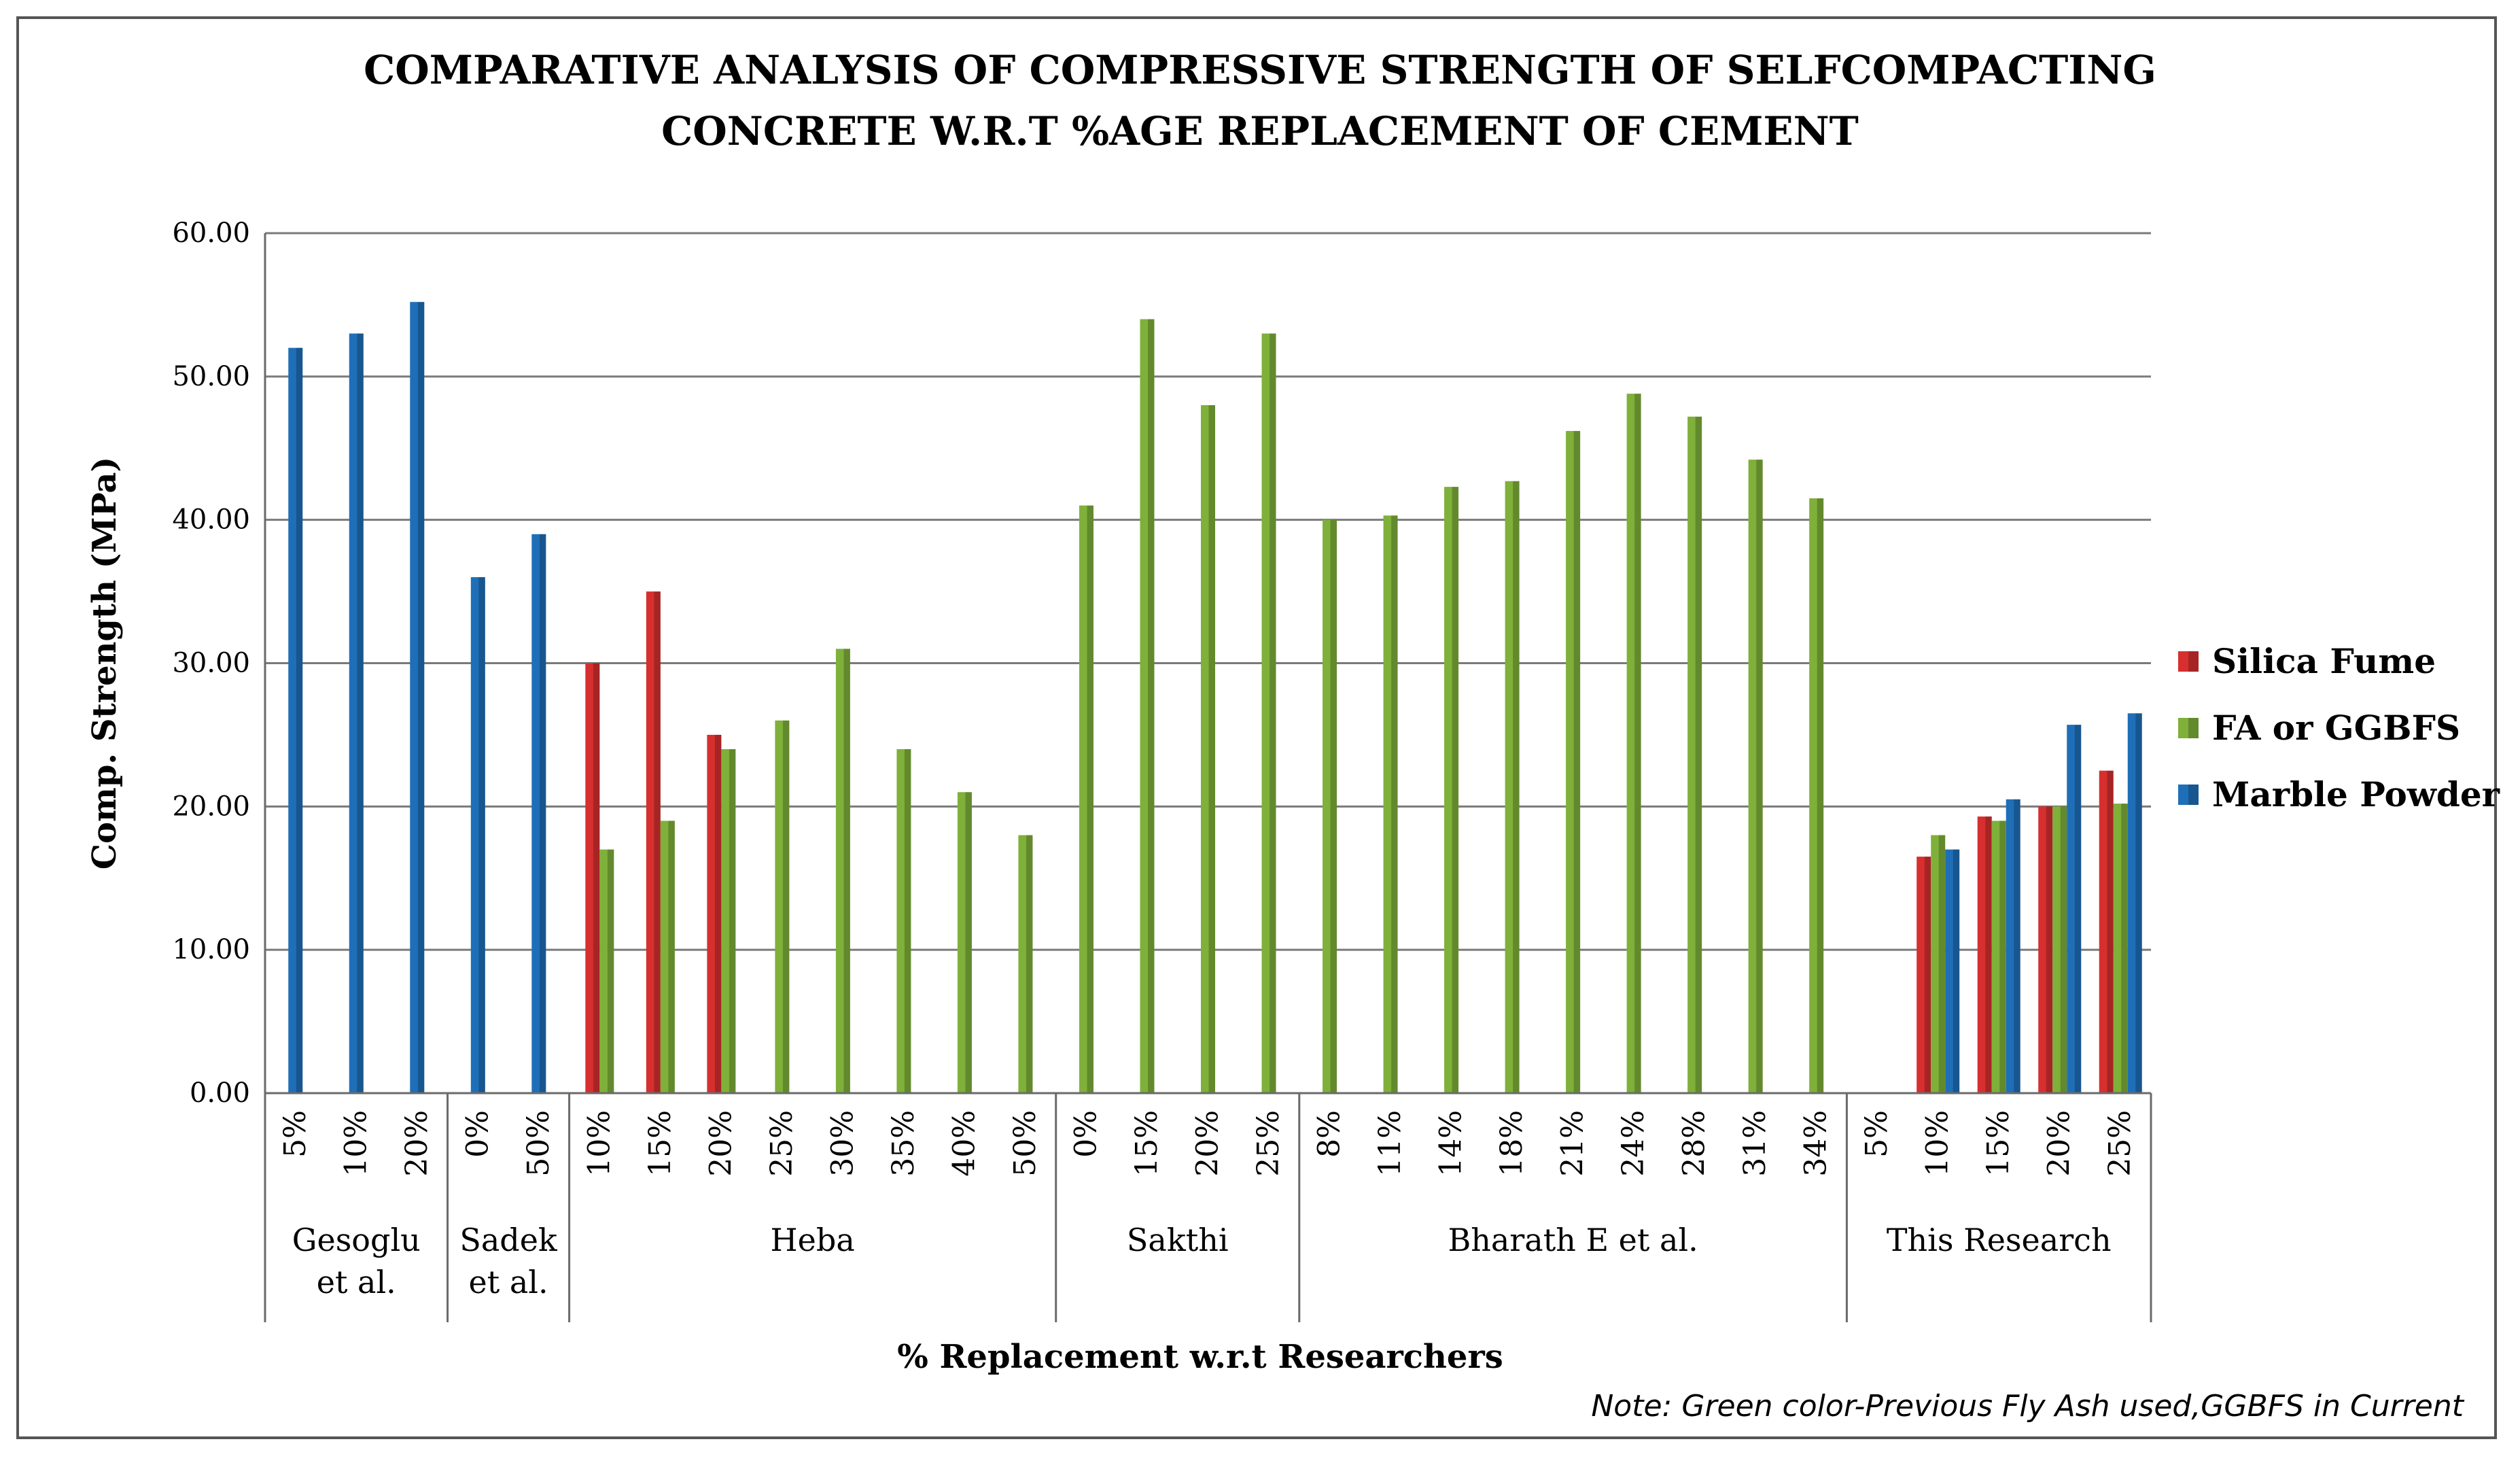 The width and height of the screenshot is (2520, 1465). Describe the element at coordinates (2324, 661) in the screenshot. I see `legend-label: Silica Fume` at that location.